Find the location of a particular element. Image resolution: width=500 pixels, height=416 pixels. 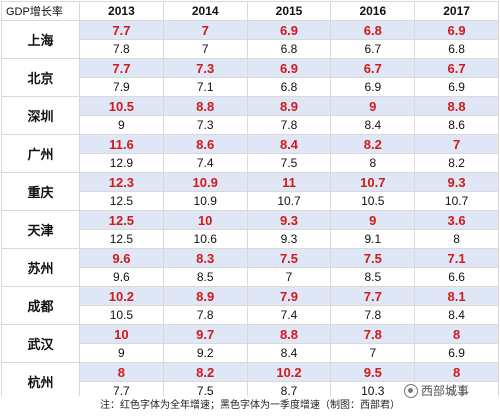

header-row: GDP增长率 2013 2014 2015 2016 2017 is located at coordinates (250, 11).